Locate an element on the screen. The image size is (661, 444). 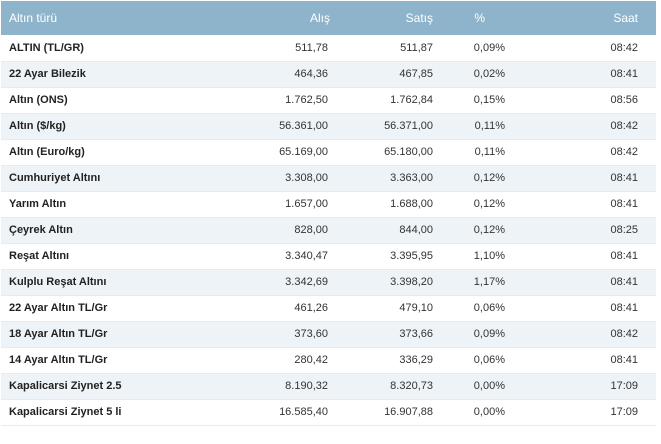
row-buy-cell: 373,60 is located at coordinates (276, 334).